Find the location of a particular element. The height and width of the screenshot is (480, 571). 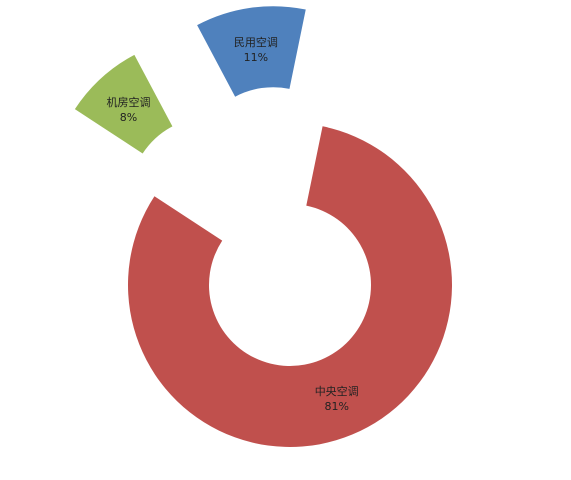

slice-label-name: 中央空调 is located at coordinates (337, 391).